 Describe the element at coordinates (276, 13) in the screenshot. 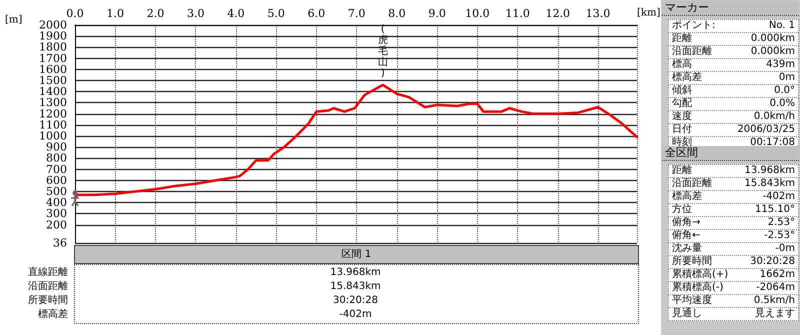

I see `x-tick-label: 5.0` at that location.